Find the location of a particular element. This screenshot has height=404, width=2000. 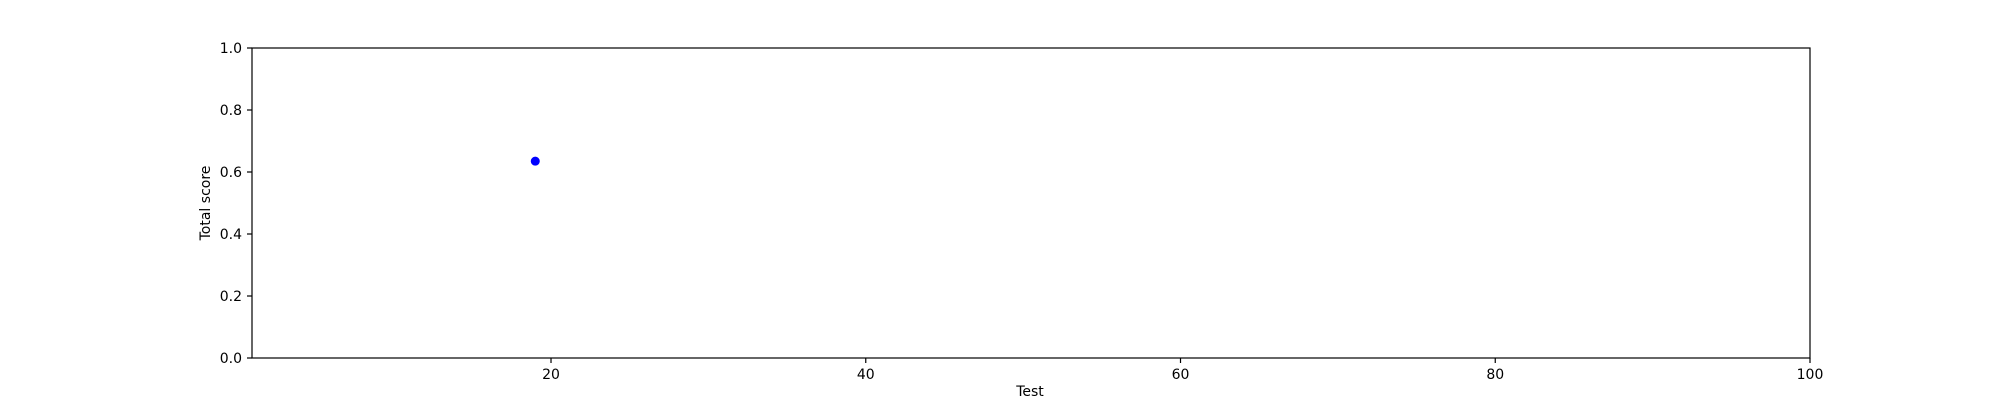

x-axis-ticks: 20 40 60 80 100 is located at coordinates (1182, 370).